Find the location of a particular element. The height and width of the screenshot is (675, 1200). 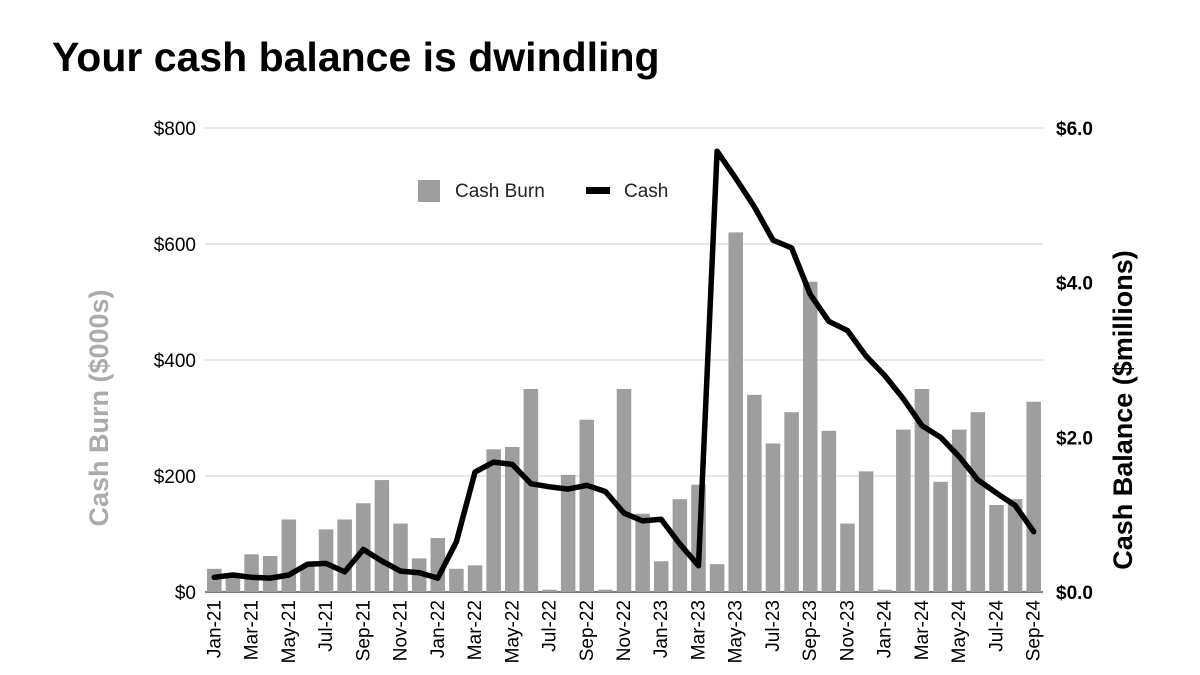

x-tick-label: Jul-22 is located at coordinates (550, 626).